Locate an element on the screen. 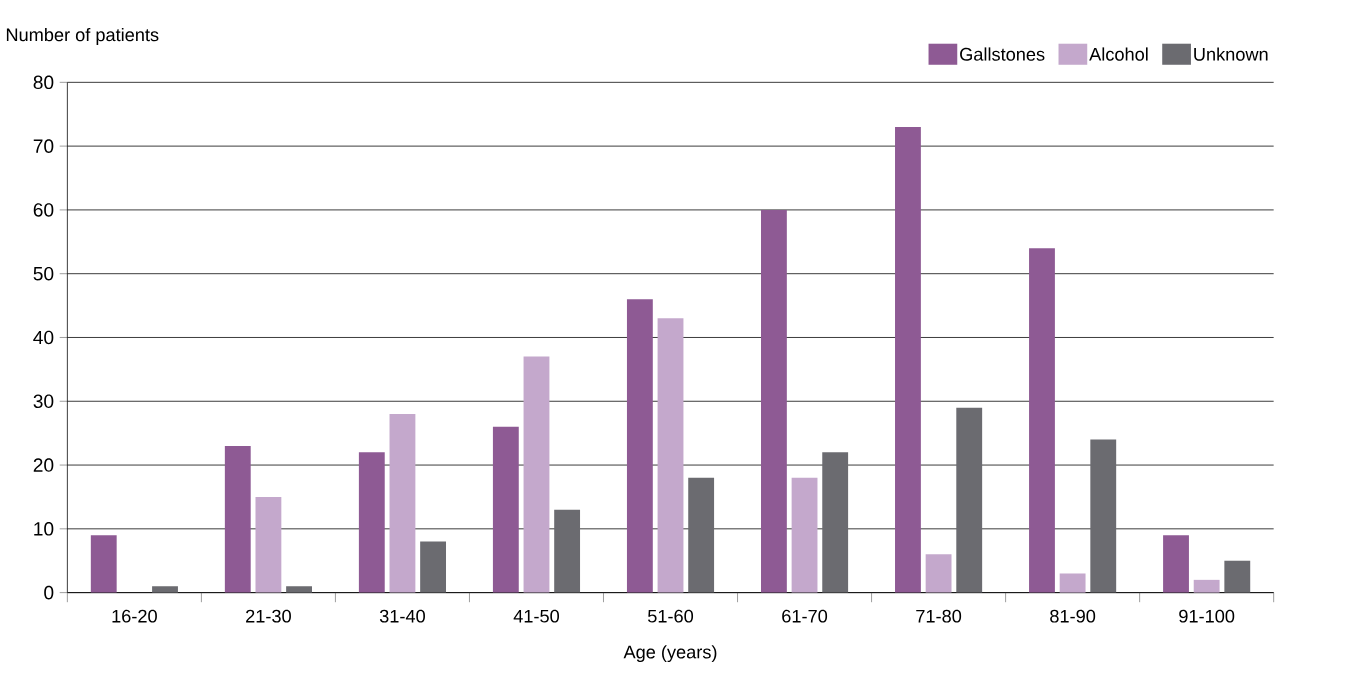 This screenshot has height=685, width=1356. x-tick-label: 51-60 is located at coordinates (670, 616).